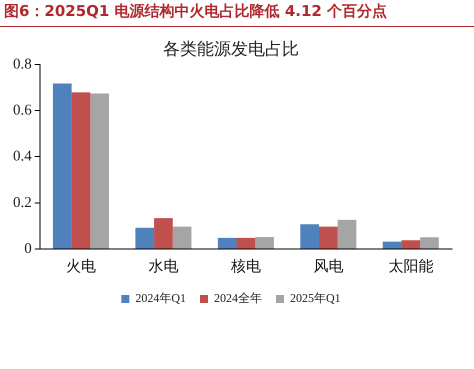 This screenshot has width=474, height=369. I want to click on chart-title: 图6：2025Q1 电源结构中火电占比降低 4.12 个百分点, so click(196, 11).